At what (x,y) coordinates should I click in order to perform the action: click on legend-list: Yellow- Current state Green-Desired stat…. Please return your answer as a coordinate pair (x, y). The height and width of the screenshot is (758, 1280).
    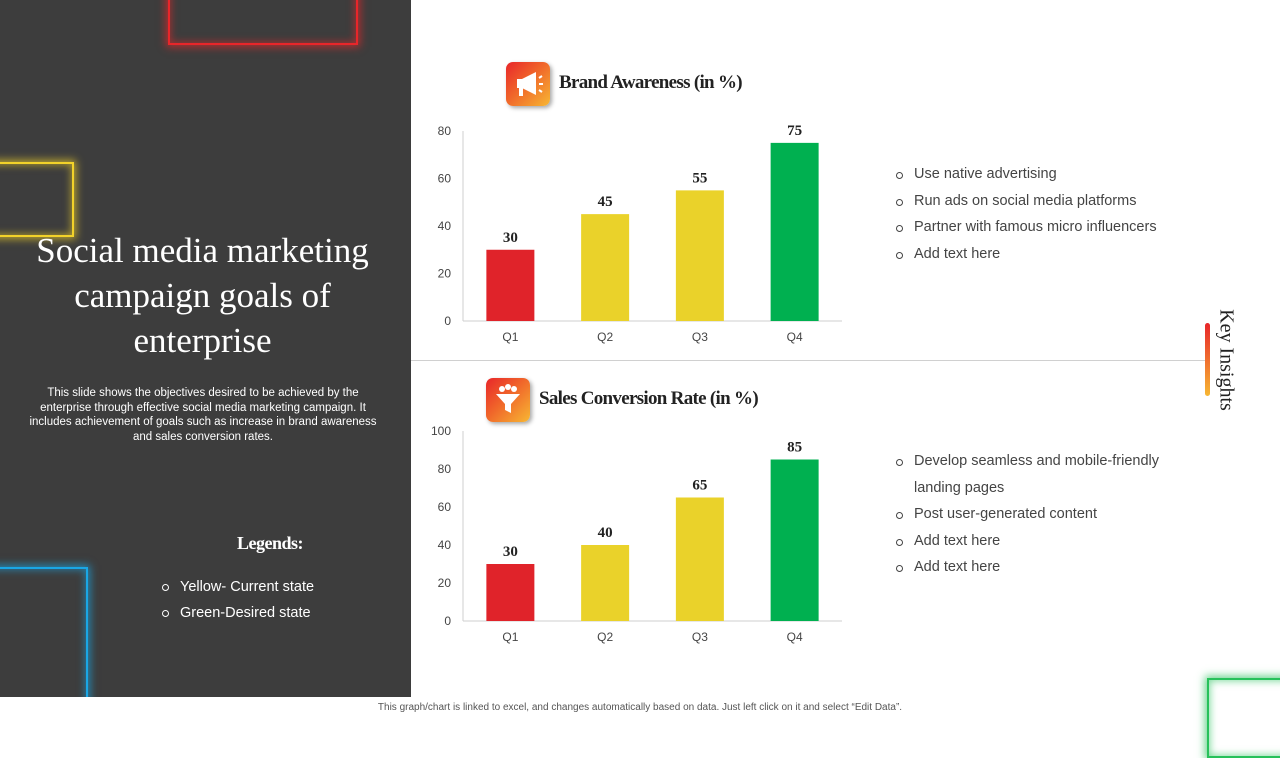
    Looking at the image, I should click on (238, 600).